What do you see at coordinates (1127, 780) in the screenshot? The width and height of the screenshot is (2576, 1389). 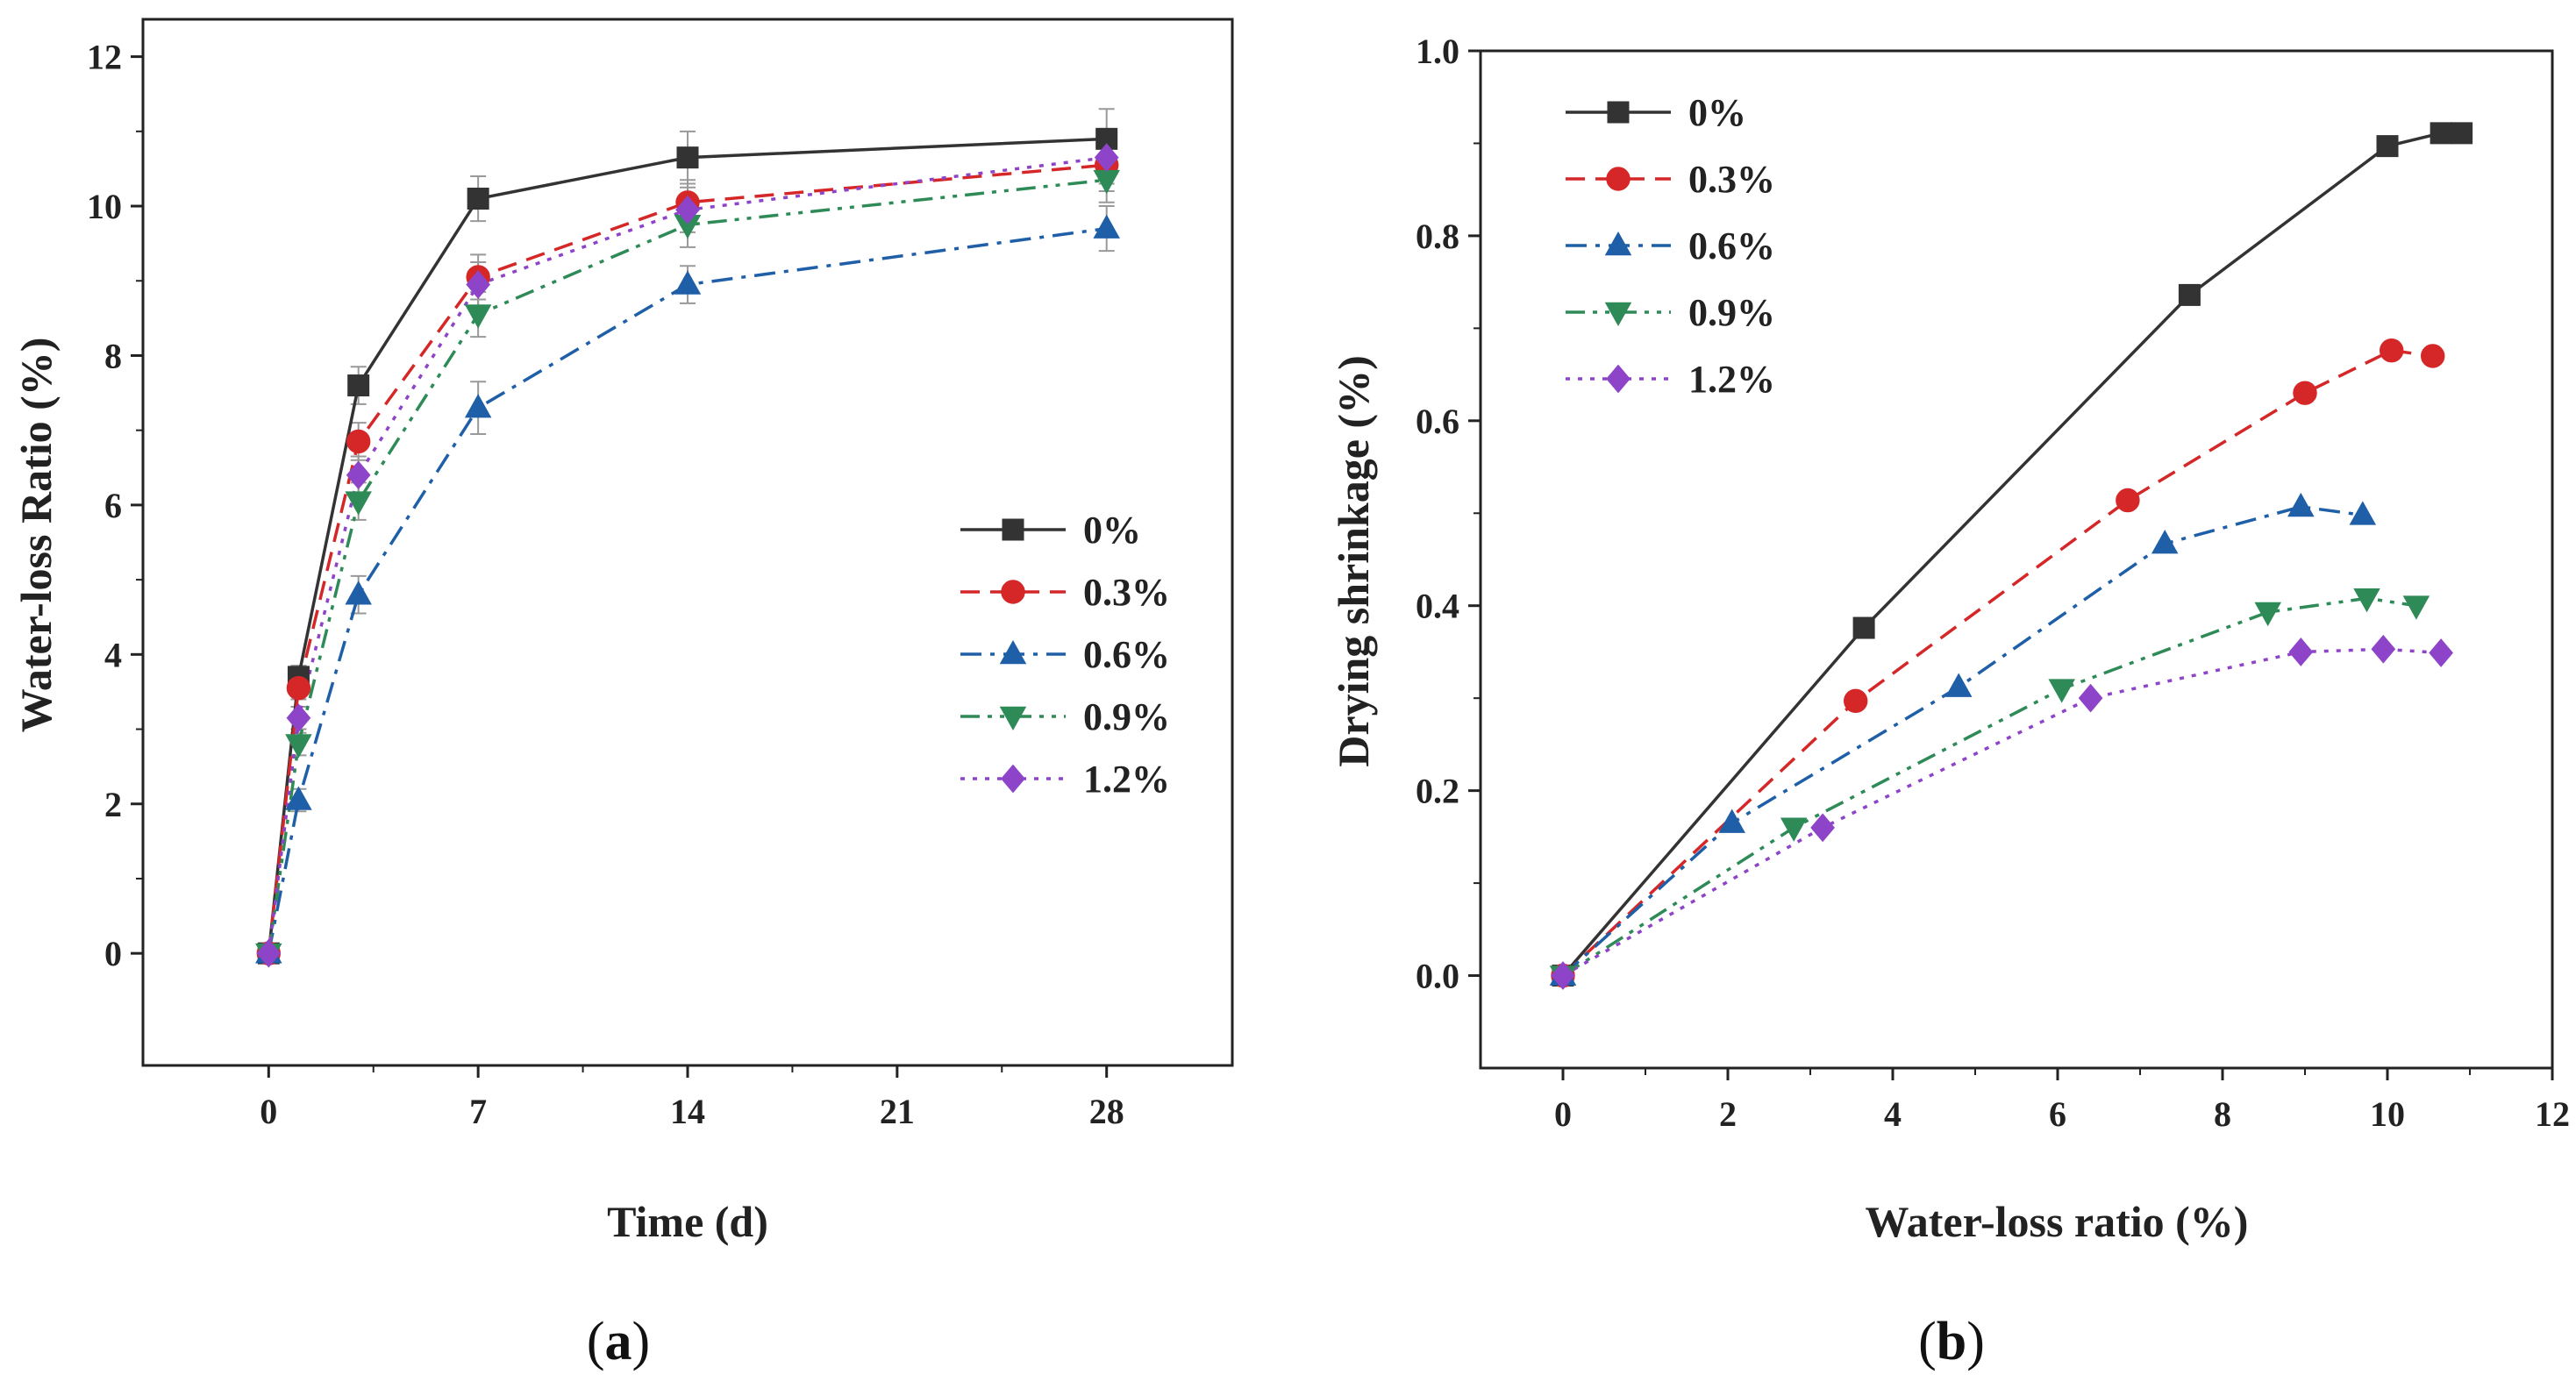 I see `a-legend-label-1p2pct: 1.2%` at bounding box center [1127, 780].